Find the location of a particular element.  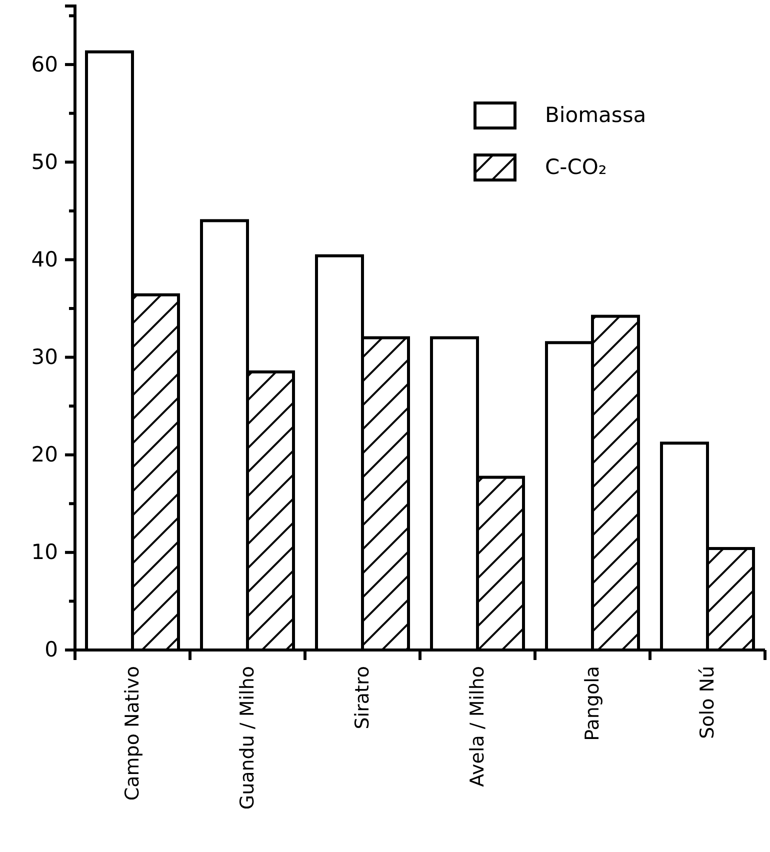

x-tick-label: Solo Nú is located at coordinates (707, 702).